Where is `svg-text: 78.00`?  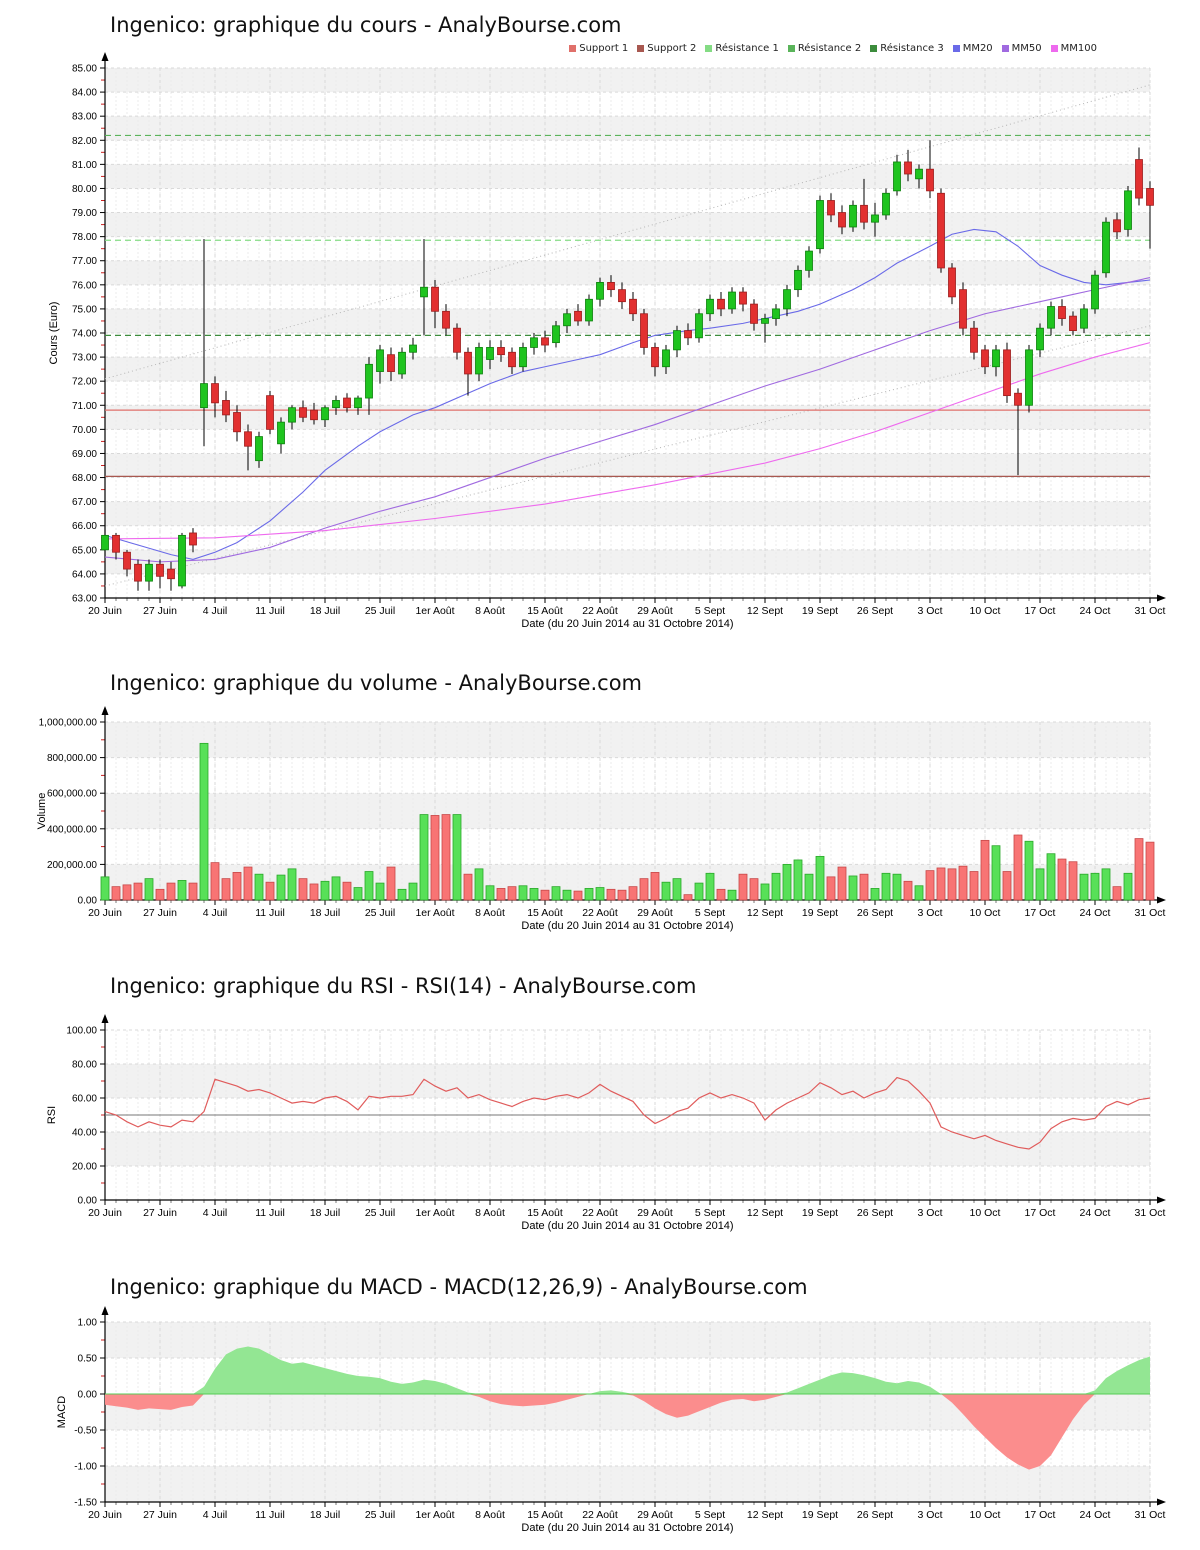 svg-text: 78.00 is located at coordinates (84, 237).